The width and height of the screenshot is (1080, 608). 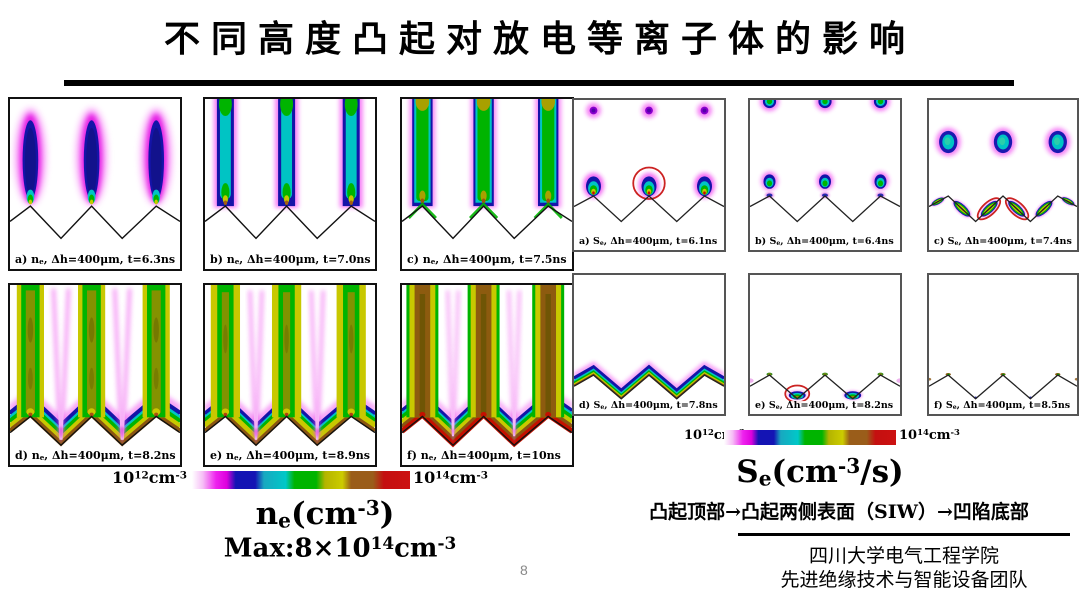 I want to click on panel-ne-d: d) ne, Δh=400μm, t=8.2ns, so click(x=95, y=375).